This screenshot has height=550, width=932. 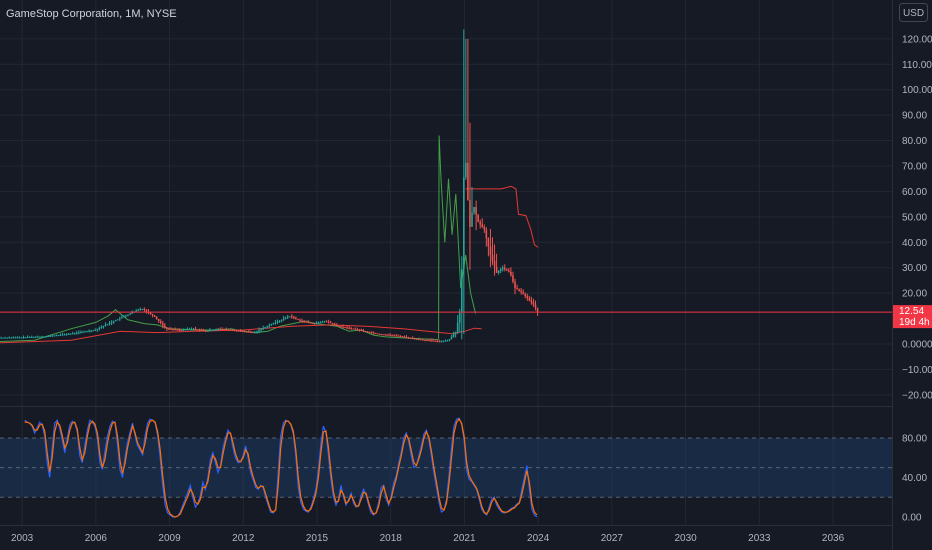 I want to click on symbol-title: GameStop Corporation, 1M, NYSE, so click(x=91, y=14).